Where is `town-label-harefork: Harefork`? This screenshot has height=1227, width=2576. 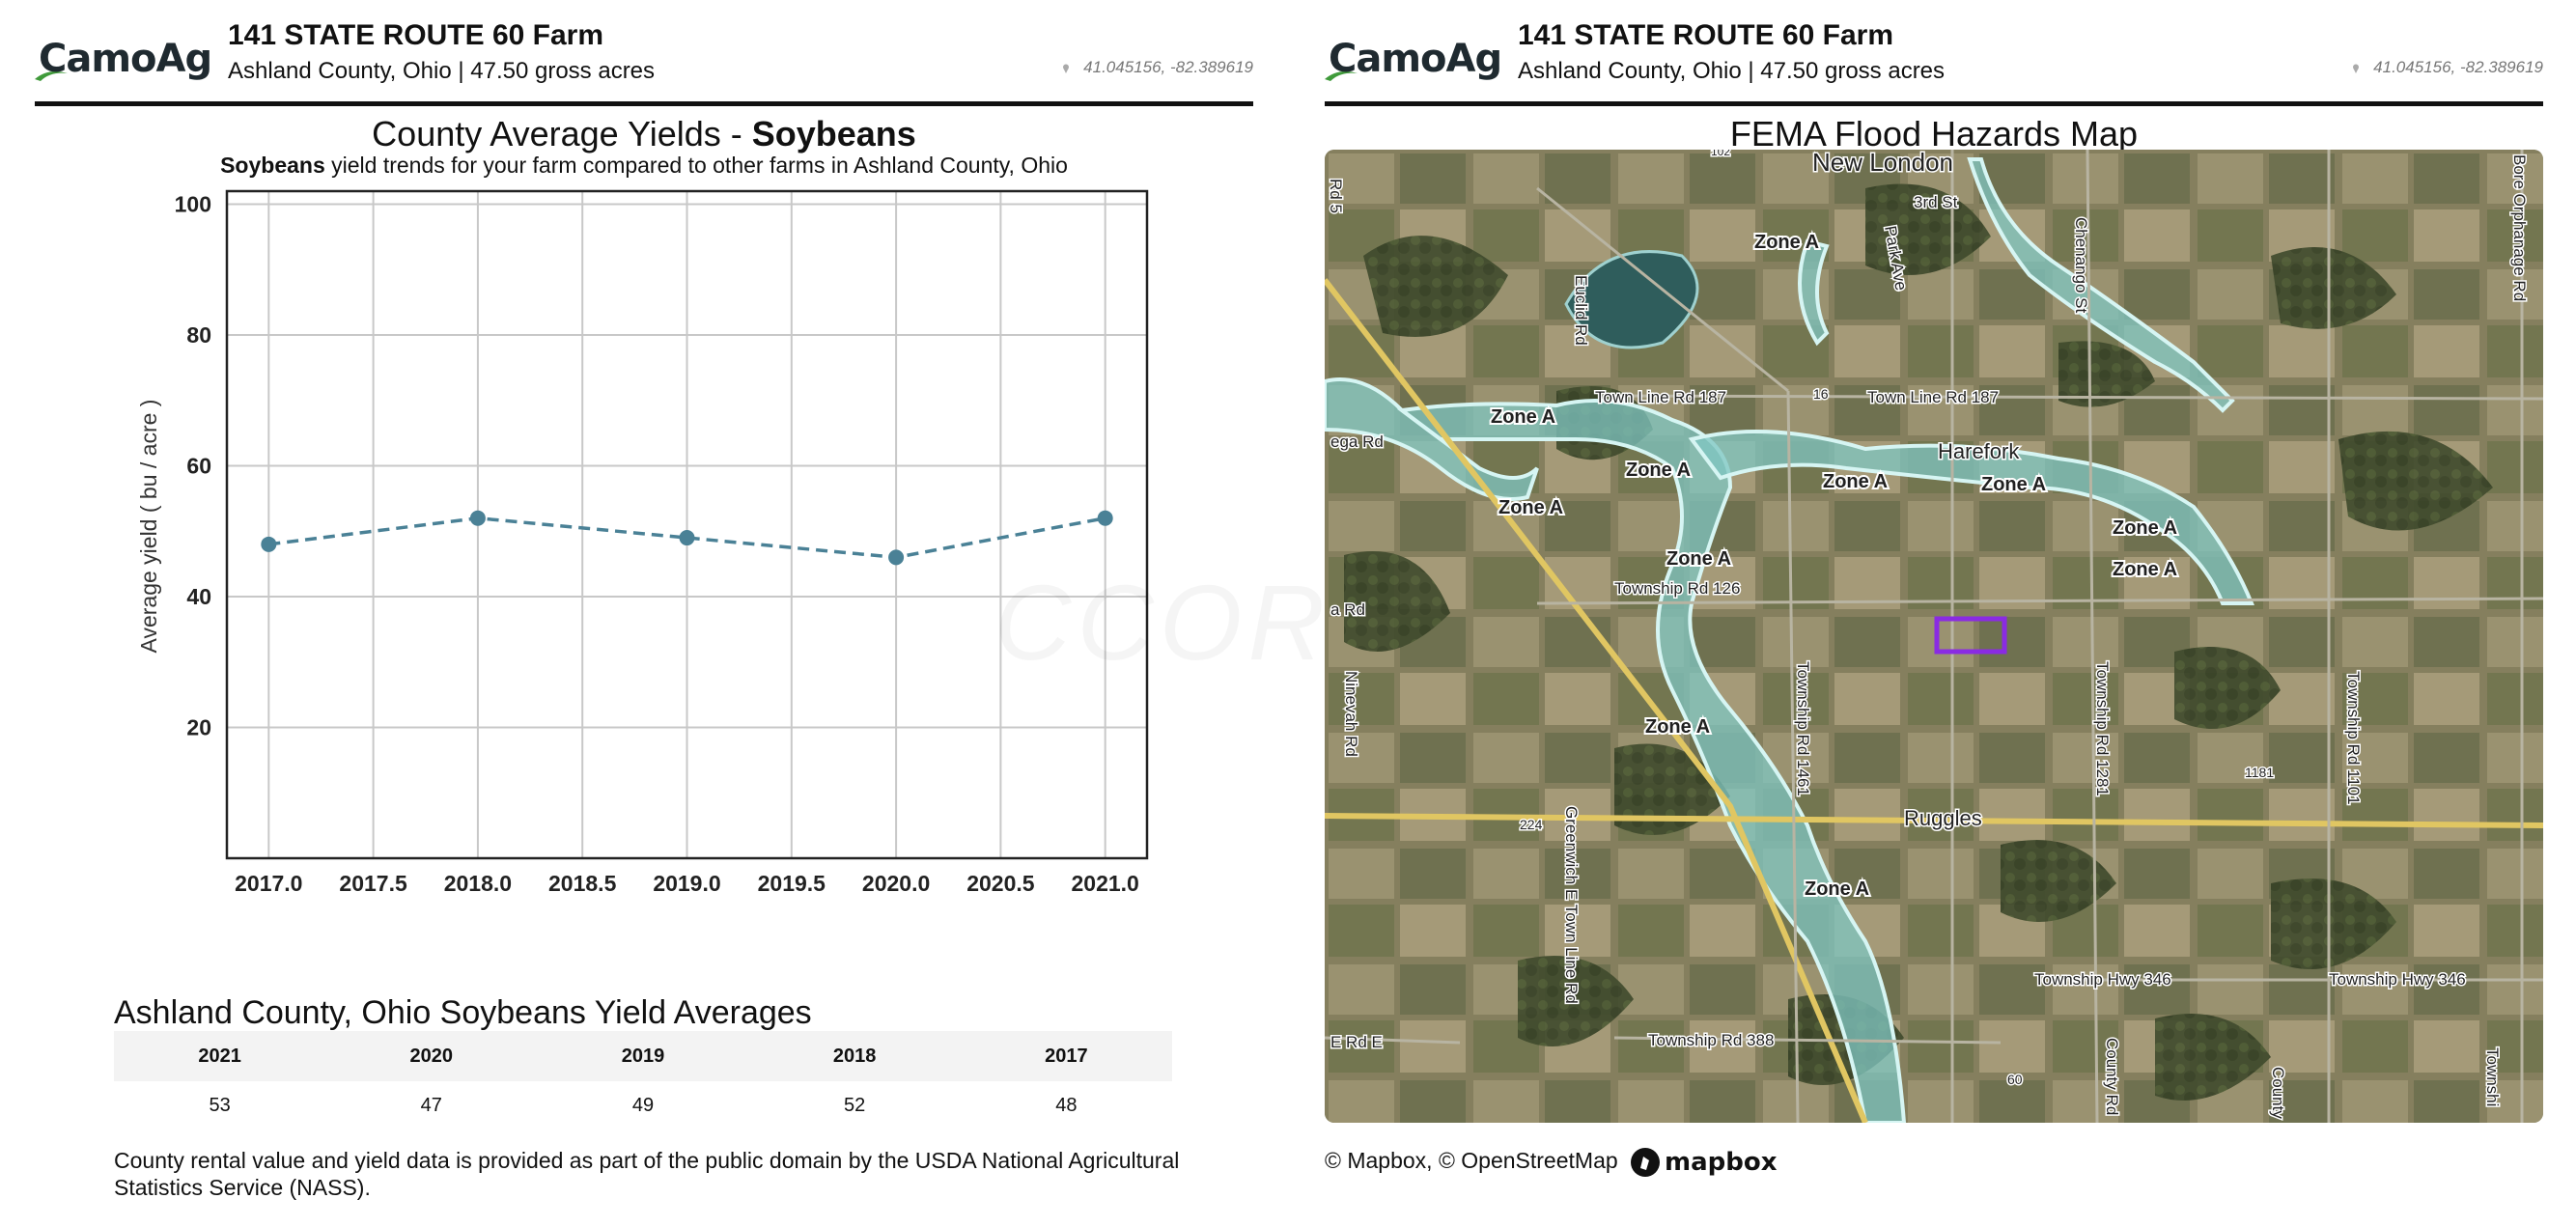 town-label-harefork: Harefork is located at coordinates (1979, 451).